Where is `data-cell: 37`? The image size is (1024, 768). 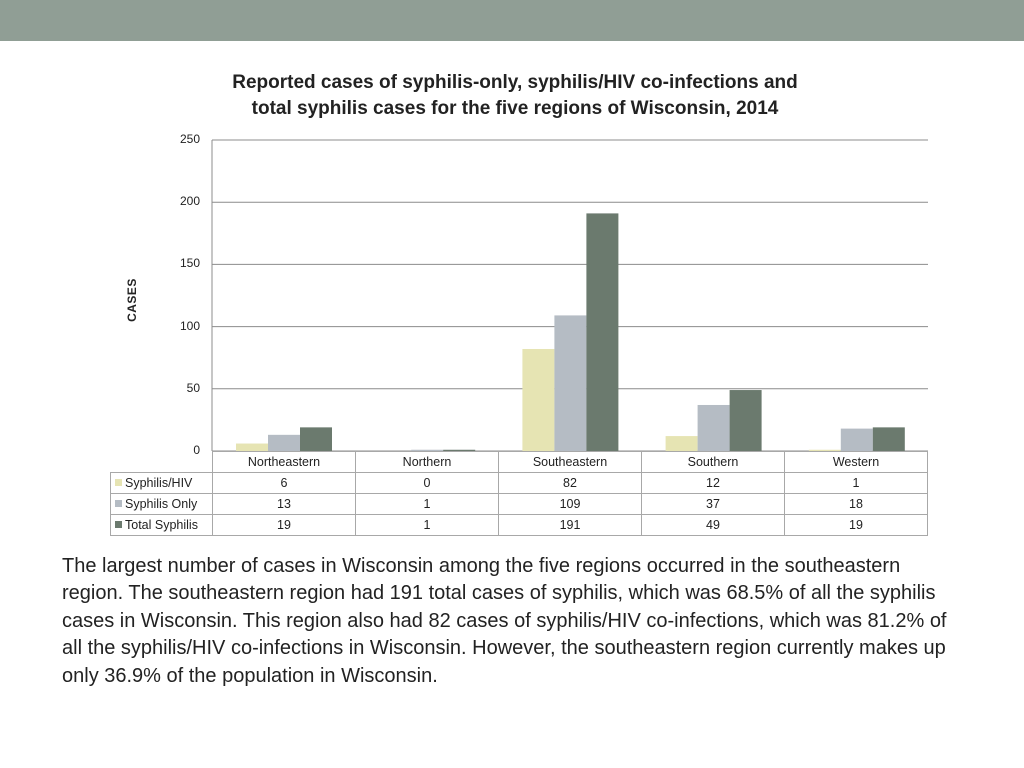 data-cell: 37 is located at coordinates (713, 504).